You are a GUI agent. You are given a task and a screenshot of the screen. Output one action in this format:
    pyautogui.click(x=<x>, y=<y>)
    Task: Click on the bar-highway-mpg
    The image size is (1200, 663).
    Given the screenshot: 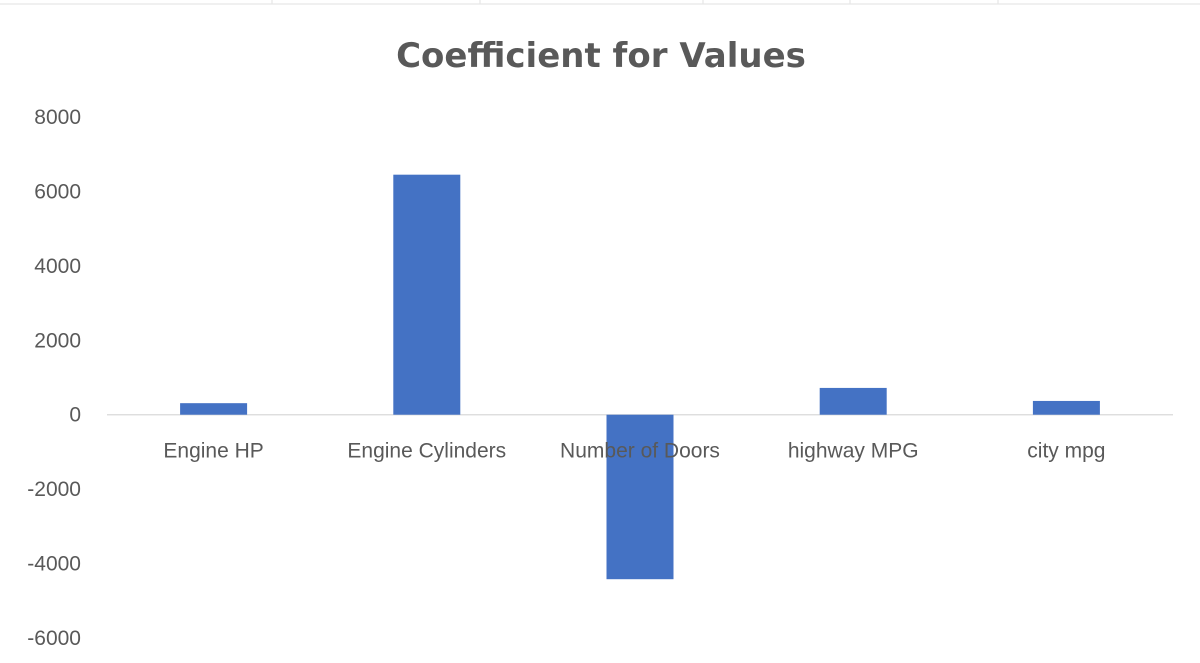 What is the action you would take?
    pyautogui.click(x=853, y=401)
    